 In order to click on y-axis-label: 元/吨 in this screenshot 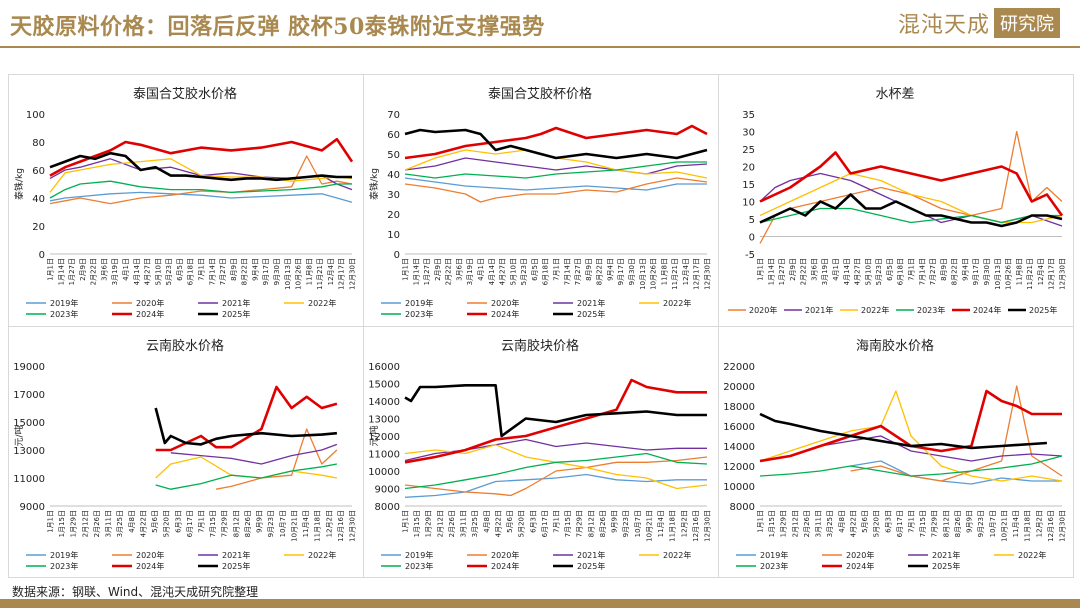, I will do `click(374, 435)`.